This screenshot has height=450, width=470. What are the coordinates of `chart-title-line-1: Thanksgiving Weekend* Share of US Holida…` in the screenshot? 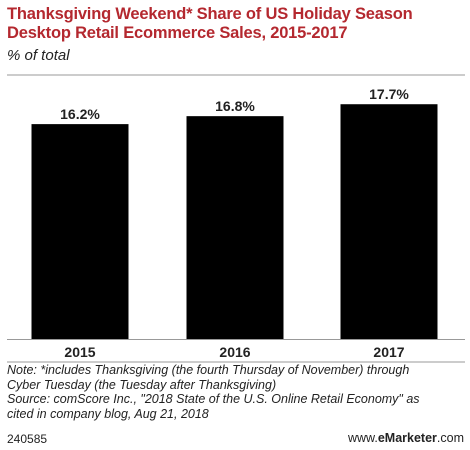 It's located at (210, 14).